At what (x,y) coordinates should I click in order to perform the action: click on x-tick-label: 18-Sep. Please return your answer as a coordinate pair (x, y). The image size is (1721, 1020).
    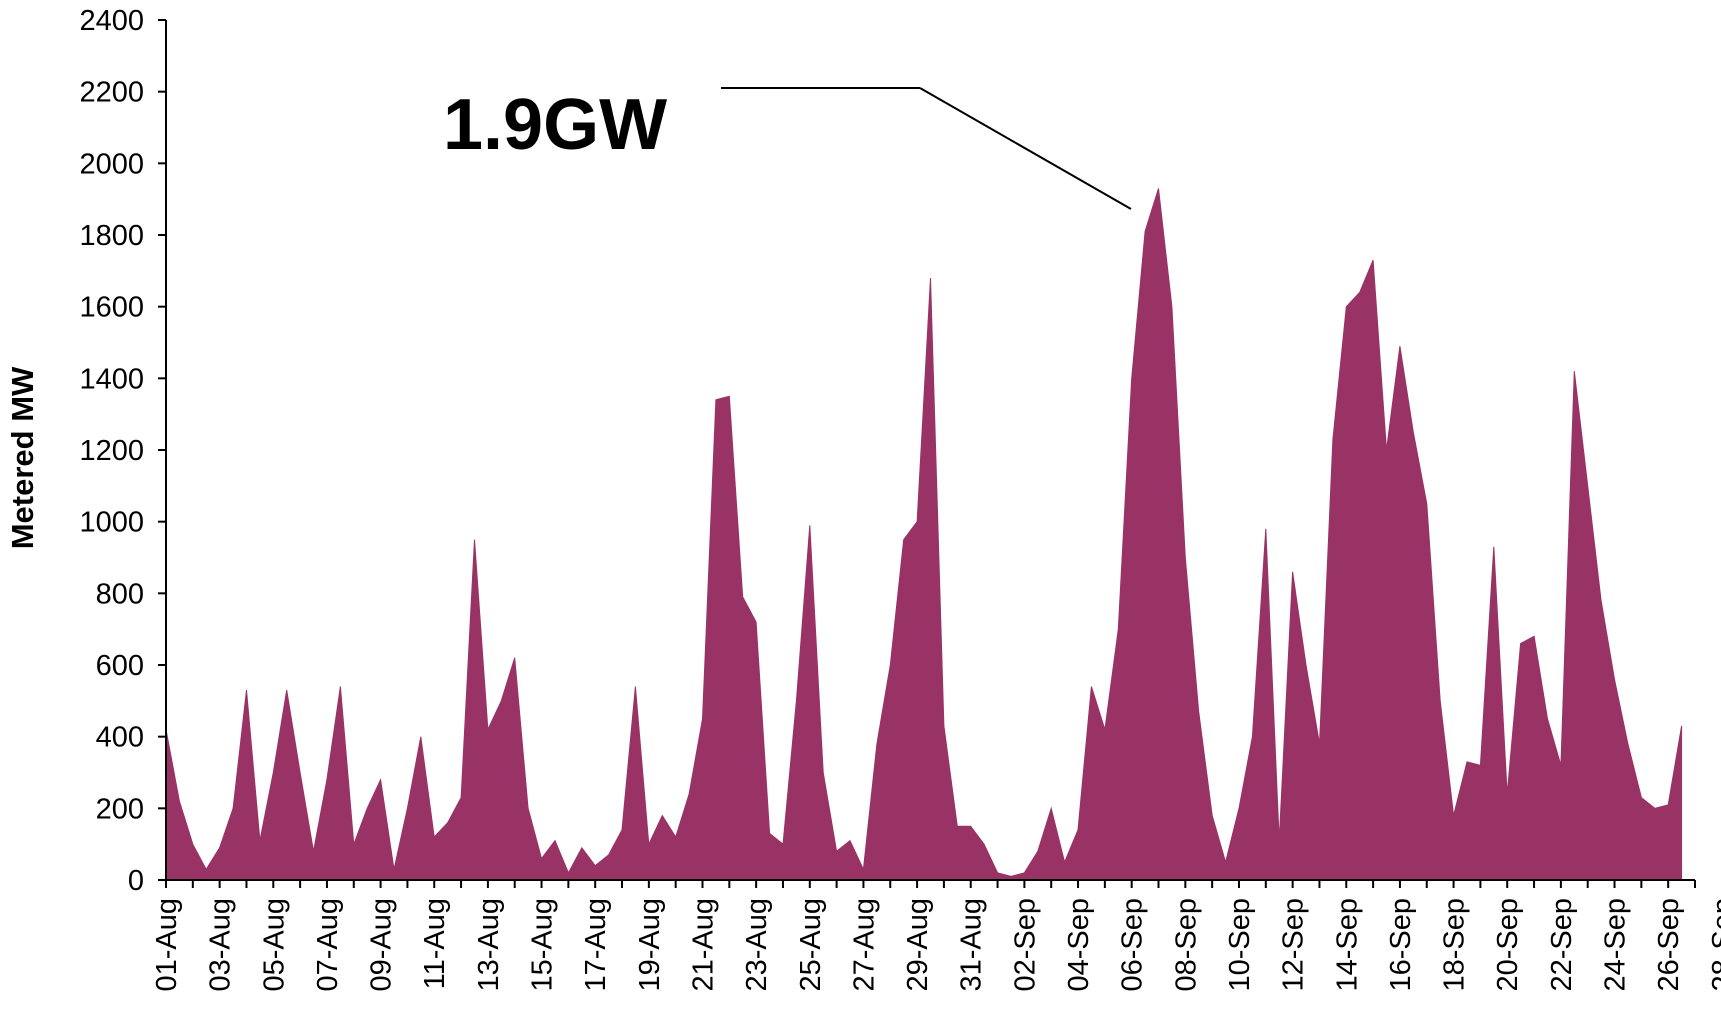
    Looking at the image, I should click on (1455, 945).